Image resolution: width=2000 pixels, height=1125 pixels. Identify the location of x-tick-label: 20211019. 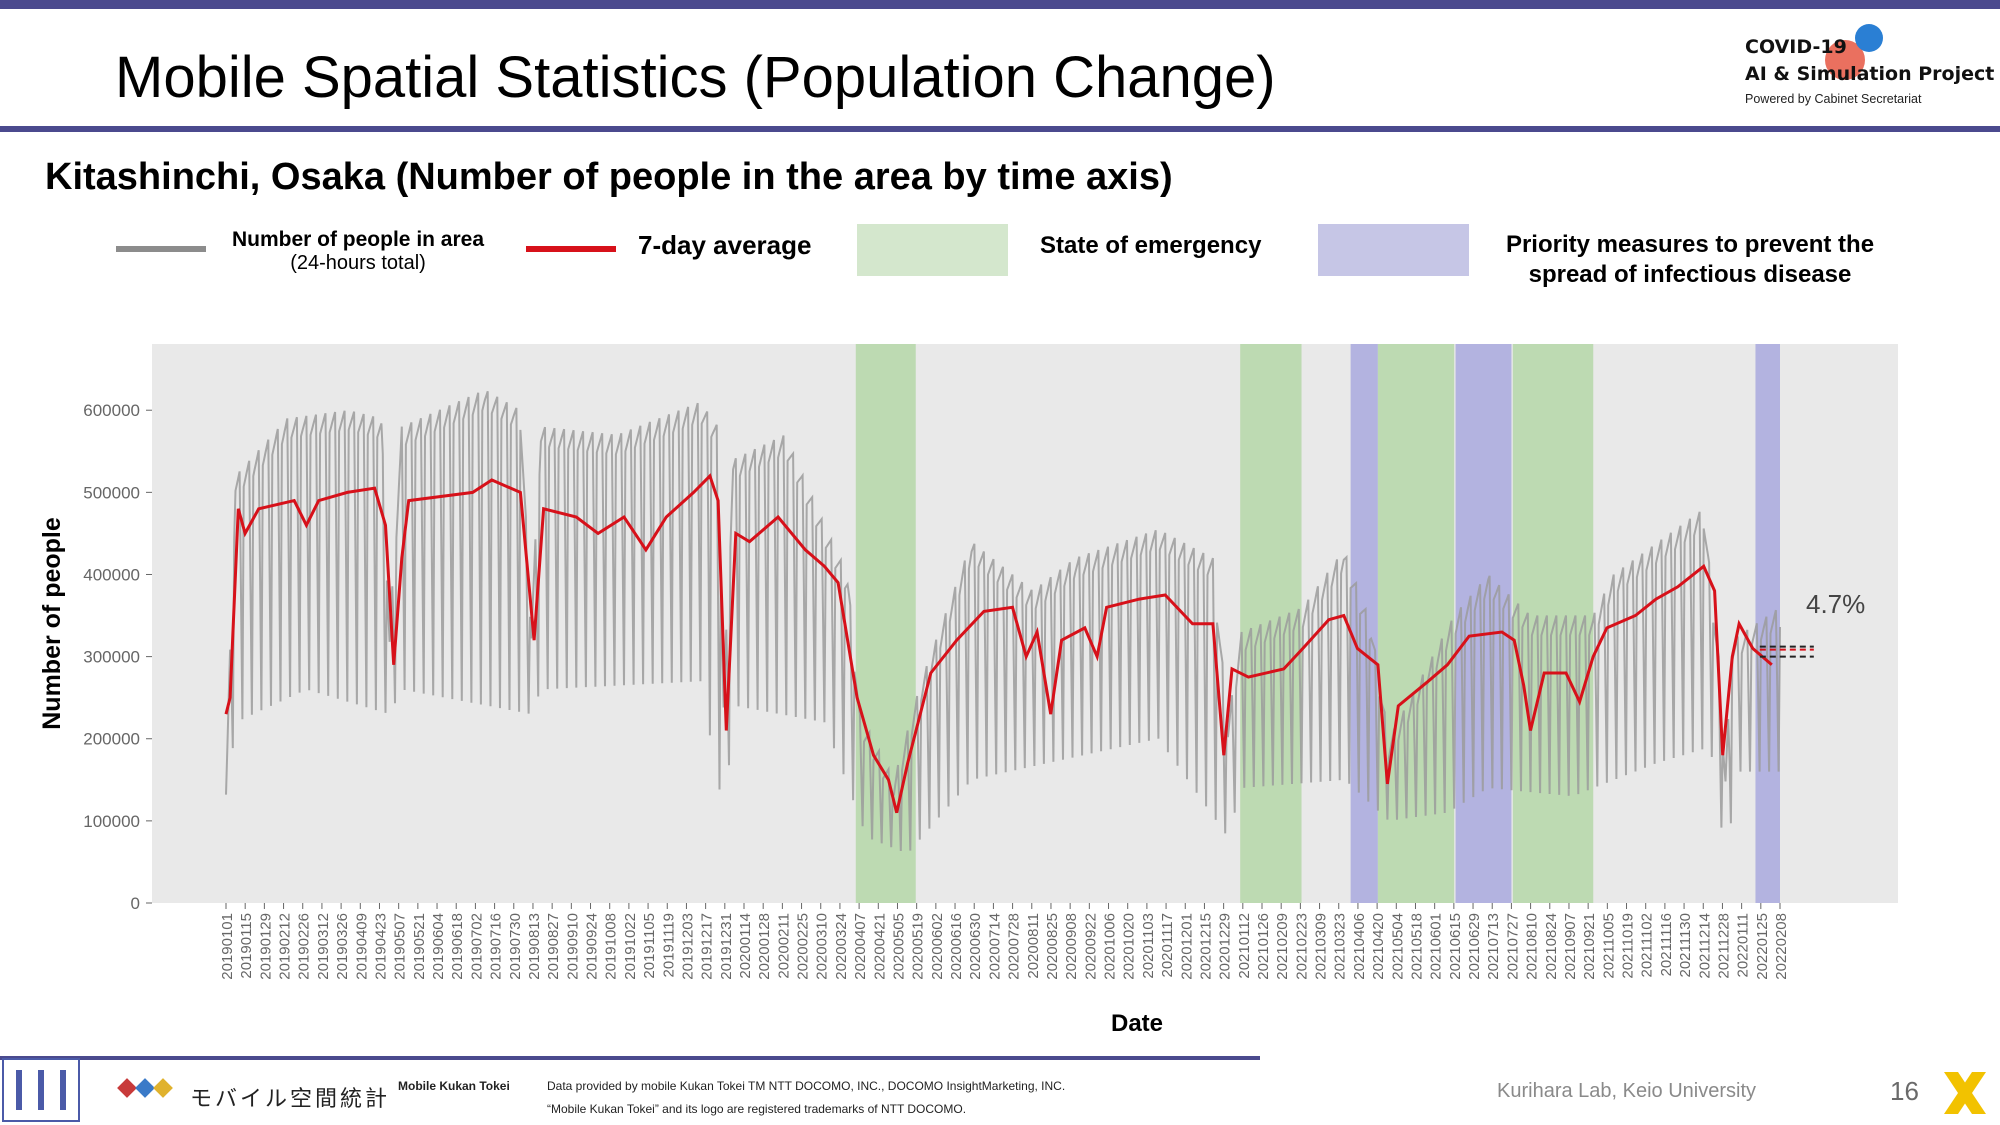
(1628, 946).